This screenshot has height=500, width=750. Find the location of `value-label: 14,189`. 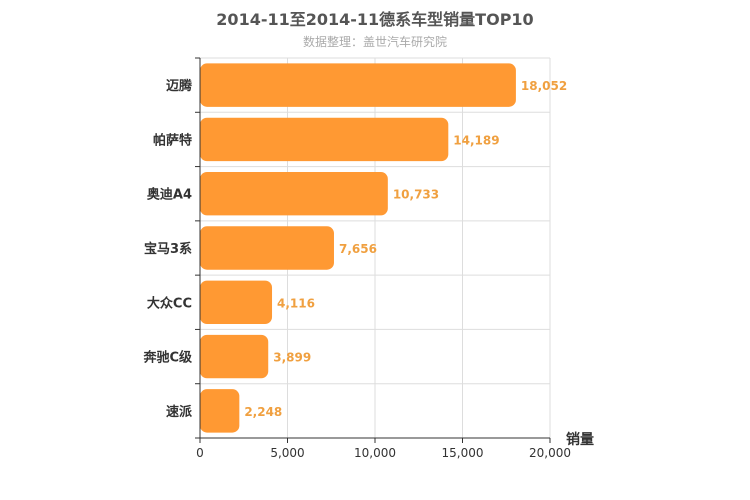

value-label: 14,189 is located at coordinates (476, 140).